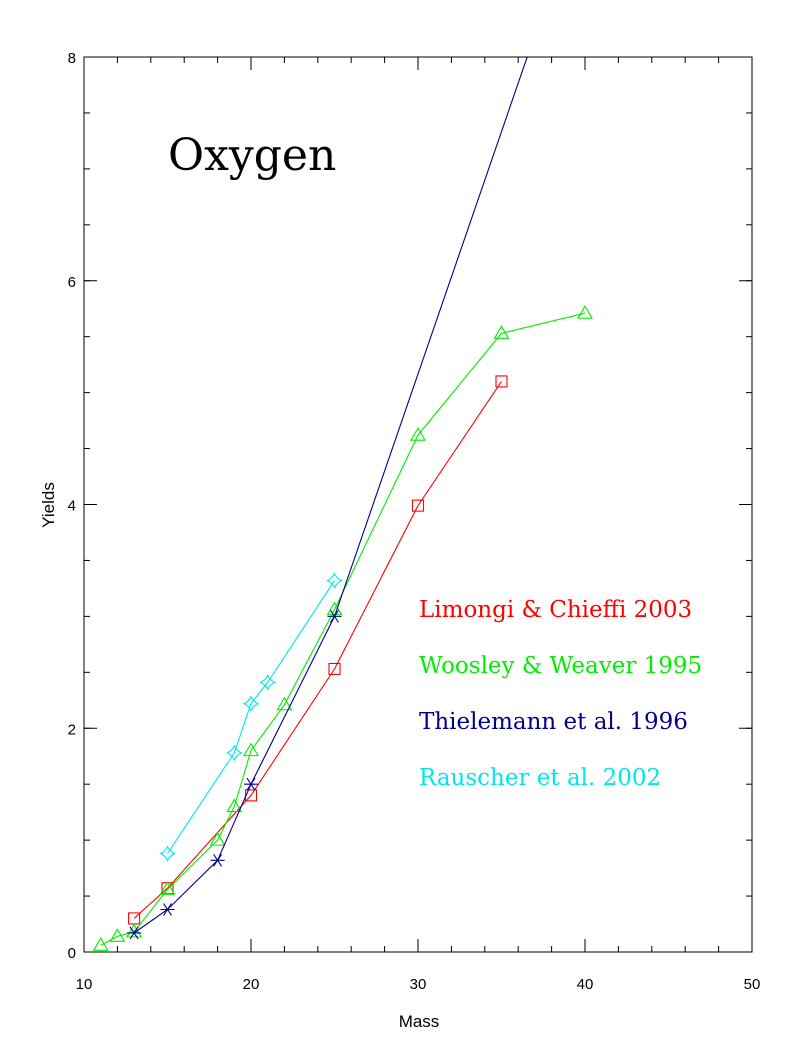 This screenshot has width=795, height=1059. I want to click on y-tick-label: 6, so click(72, 282).